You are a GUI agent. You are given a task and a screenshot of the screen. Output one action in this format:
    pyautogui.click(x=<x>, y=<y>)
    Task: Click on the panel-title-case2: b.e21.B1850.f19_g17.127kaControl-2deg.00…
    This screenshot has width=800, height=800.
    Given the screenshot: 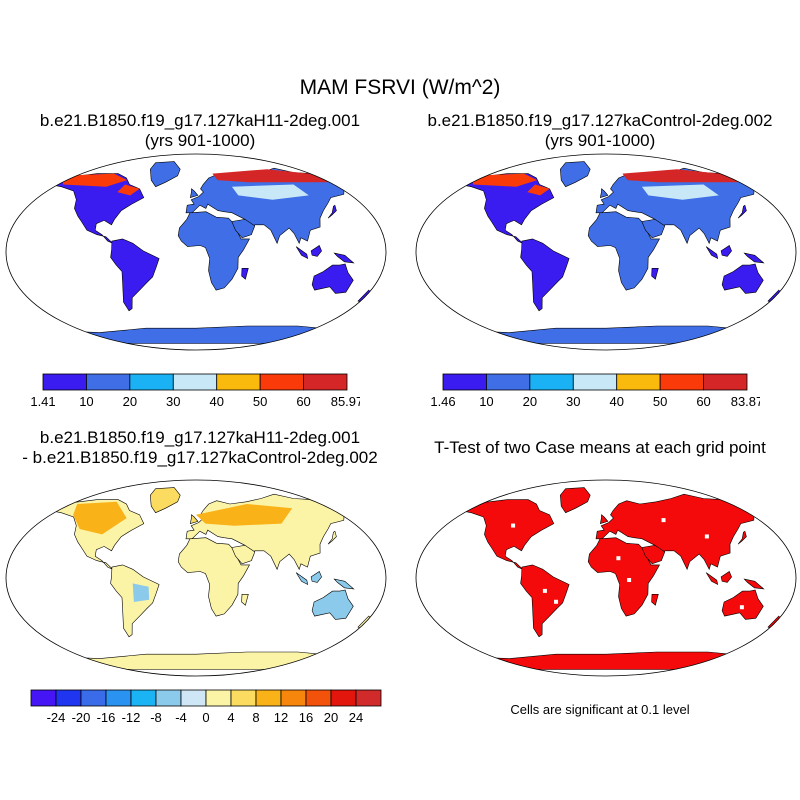 What is the action you would take?
    pyautogui.click(x=600, y=131)
    